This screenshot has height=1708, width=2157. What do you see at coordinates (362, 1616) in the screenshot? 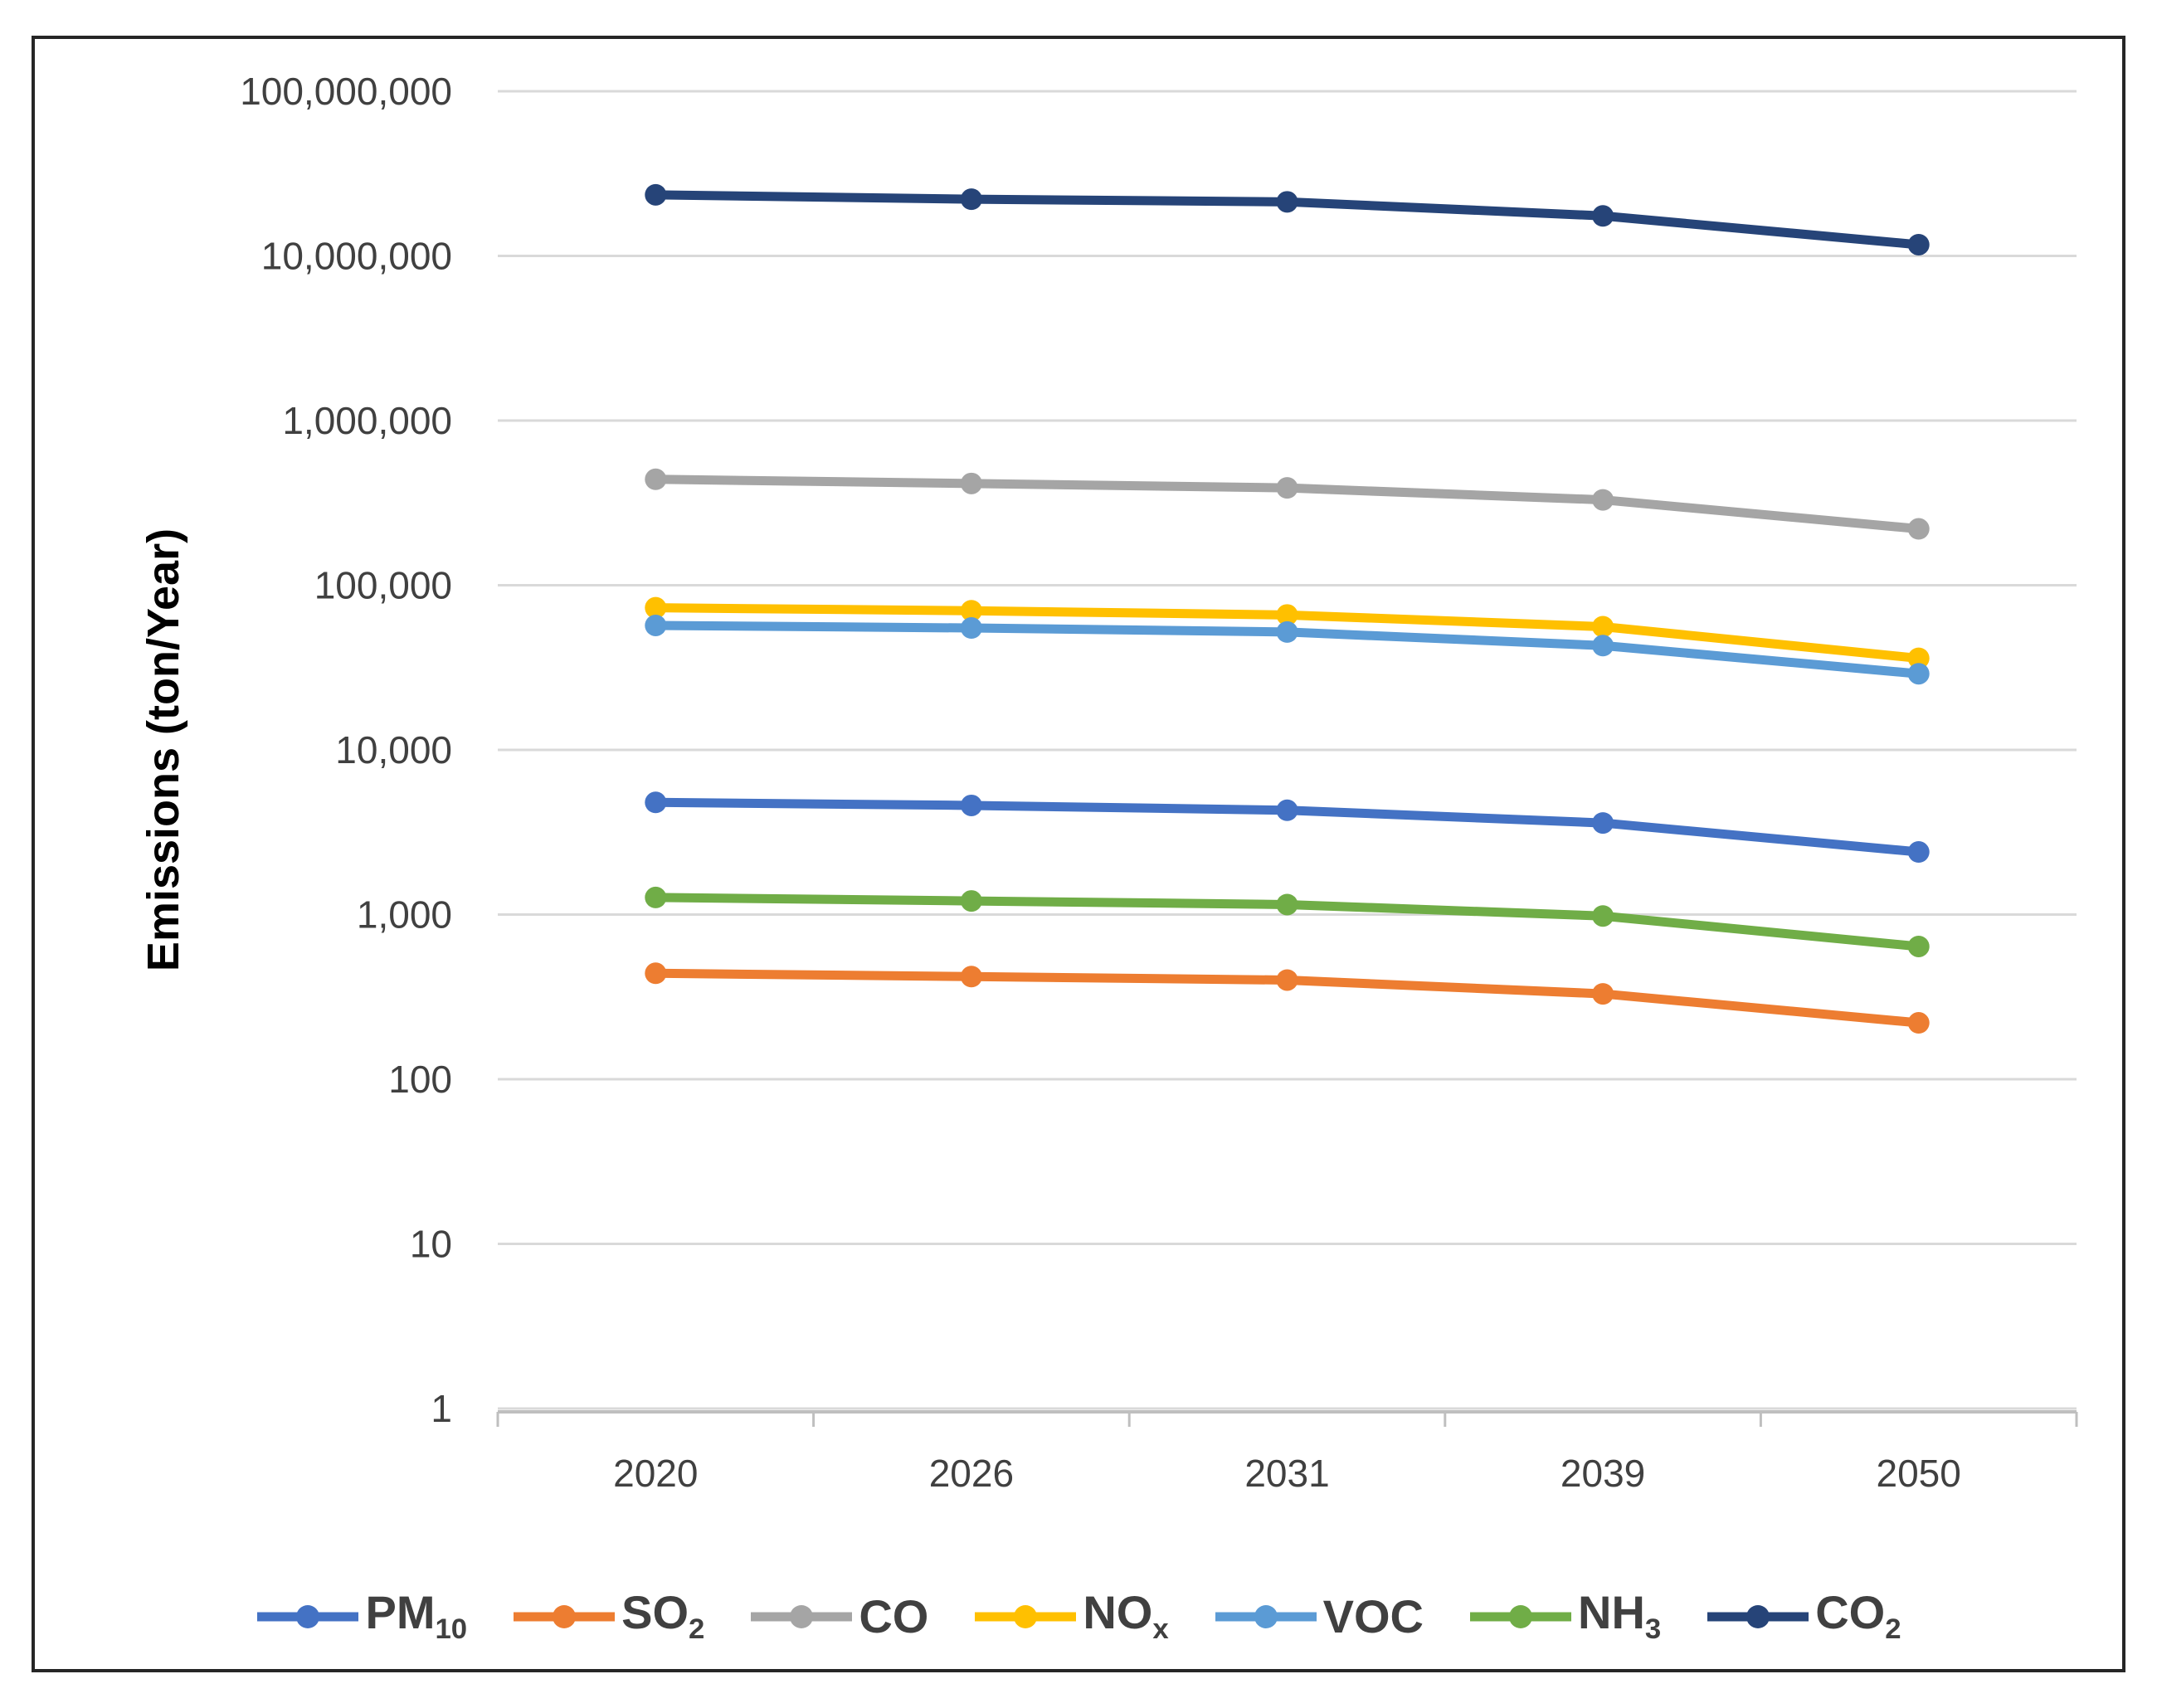
I see `legend-item-PM10: PM10` at bounding box center [362, 1616].